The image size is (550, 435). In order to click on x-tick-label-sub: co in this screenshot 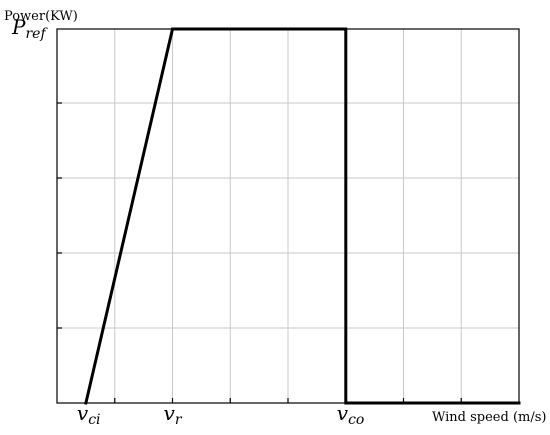, I will do `click(356, 420)`.